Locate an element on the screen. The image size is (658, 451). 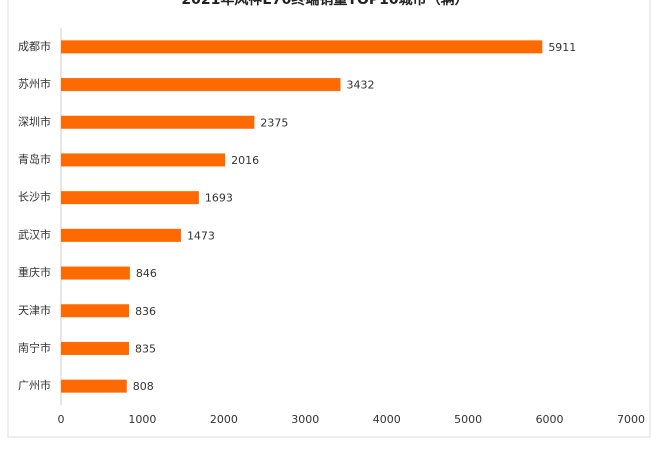
value-label: 2016 is located at coordinates (245, 160).